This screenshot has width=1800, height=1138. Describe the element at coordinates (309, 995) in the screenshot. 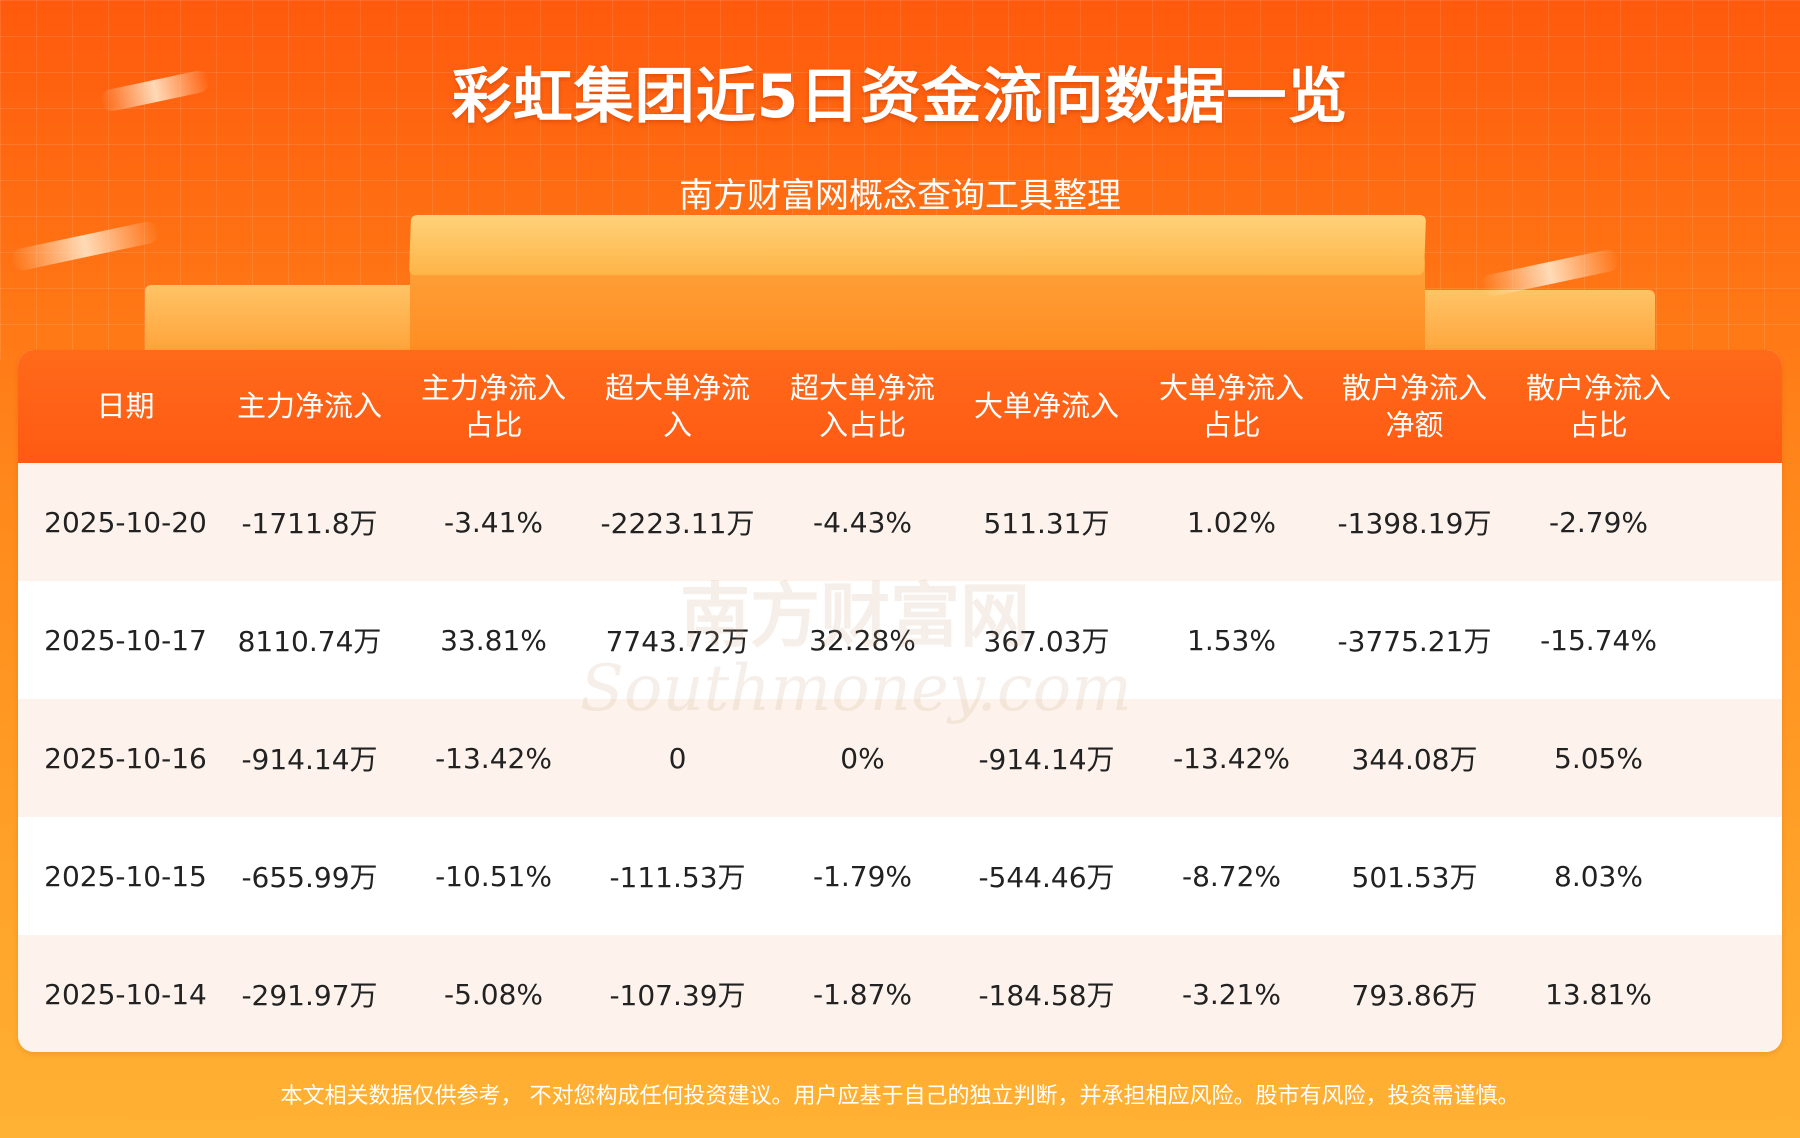

I see `value-cell: -291.97万` at that location.